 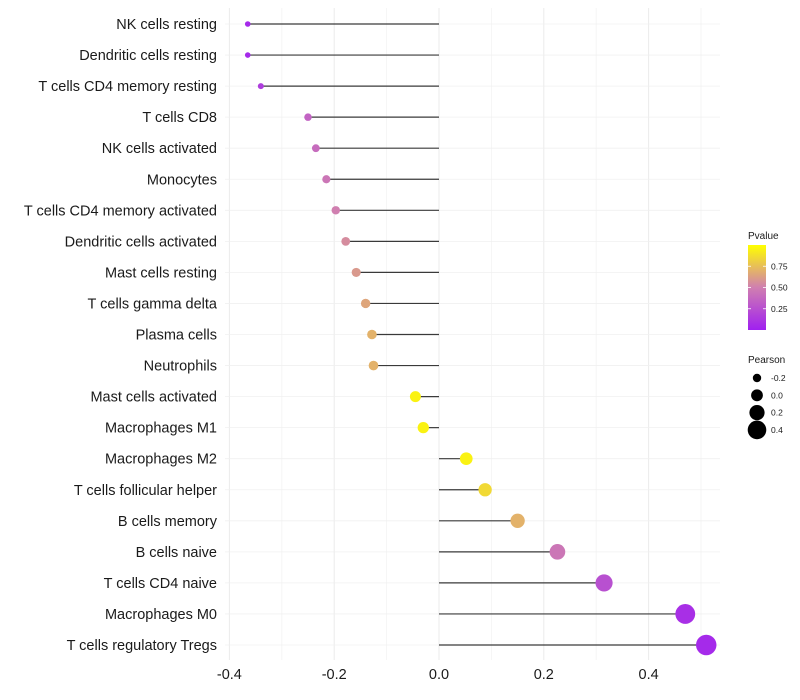 I want to click on category-label: Dendritic cells resting, so click(x=148, y=56).